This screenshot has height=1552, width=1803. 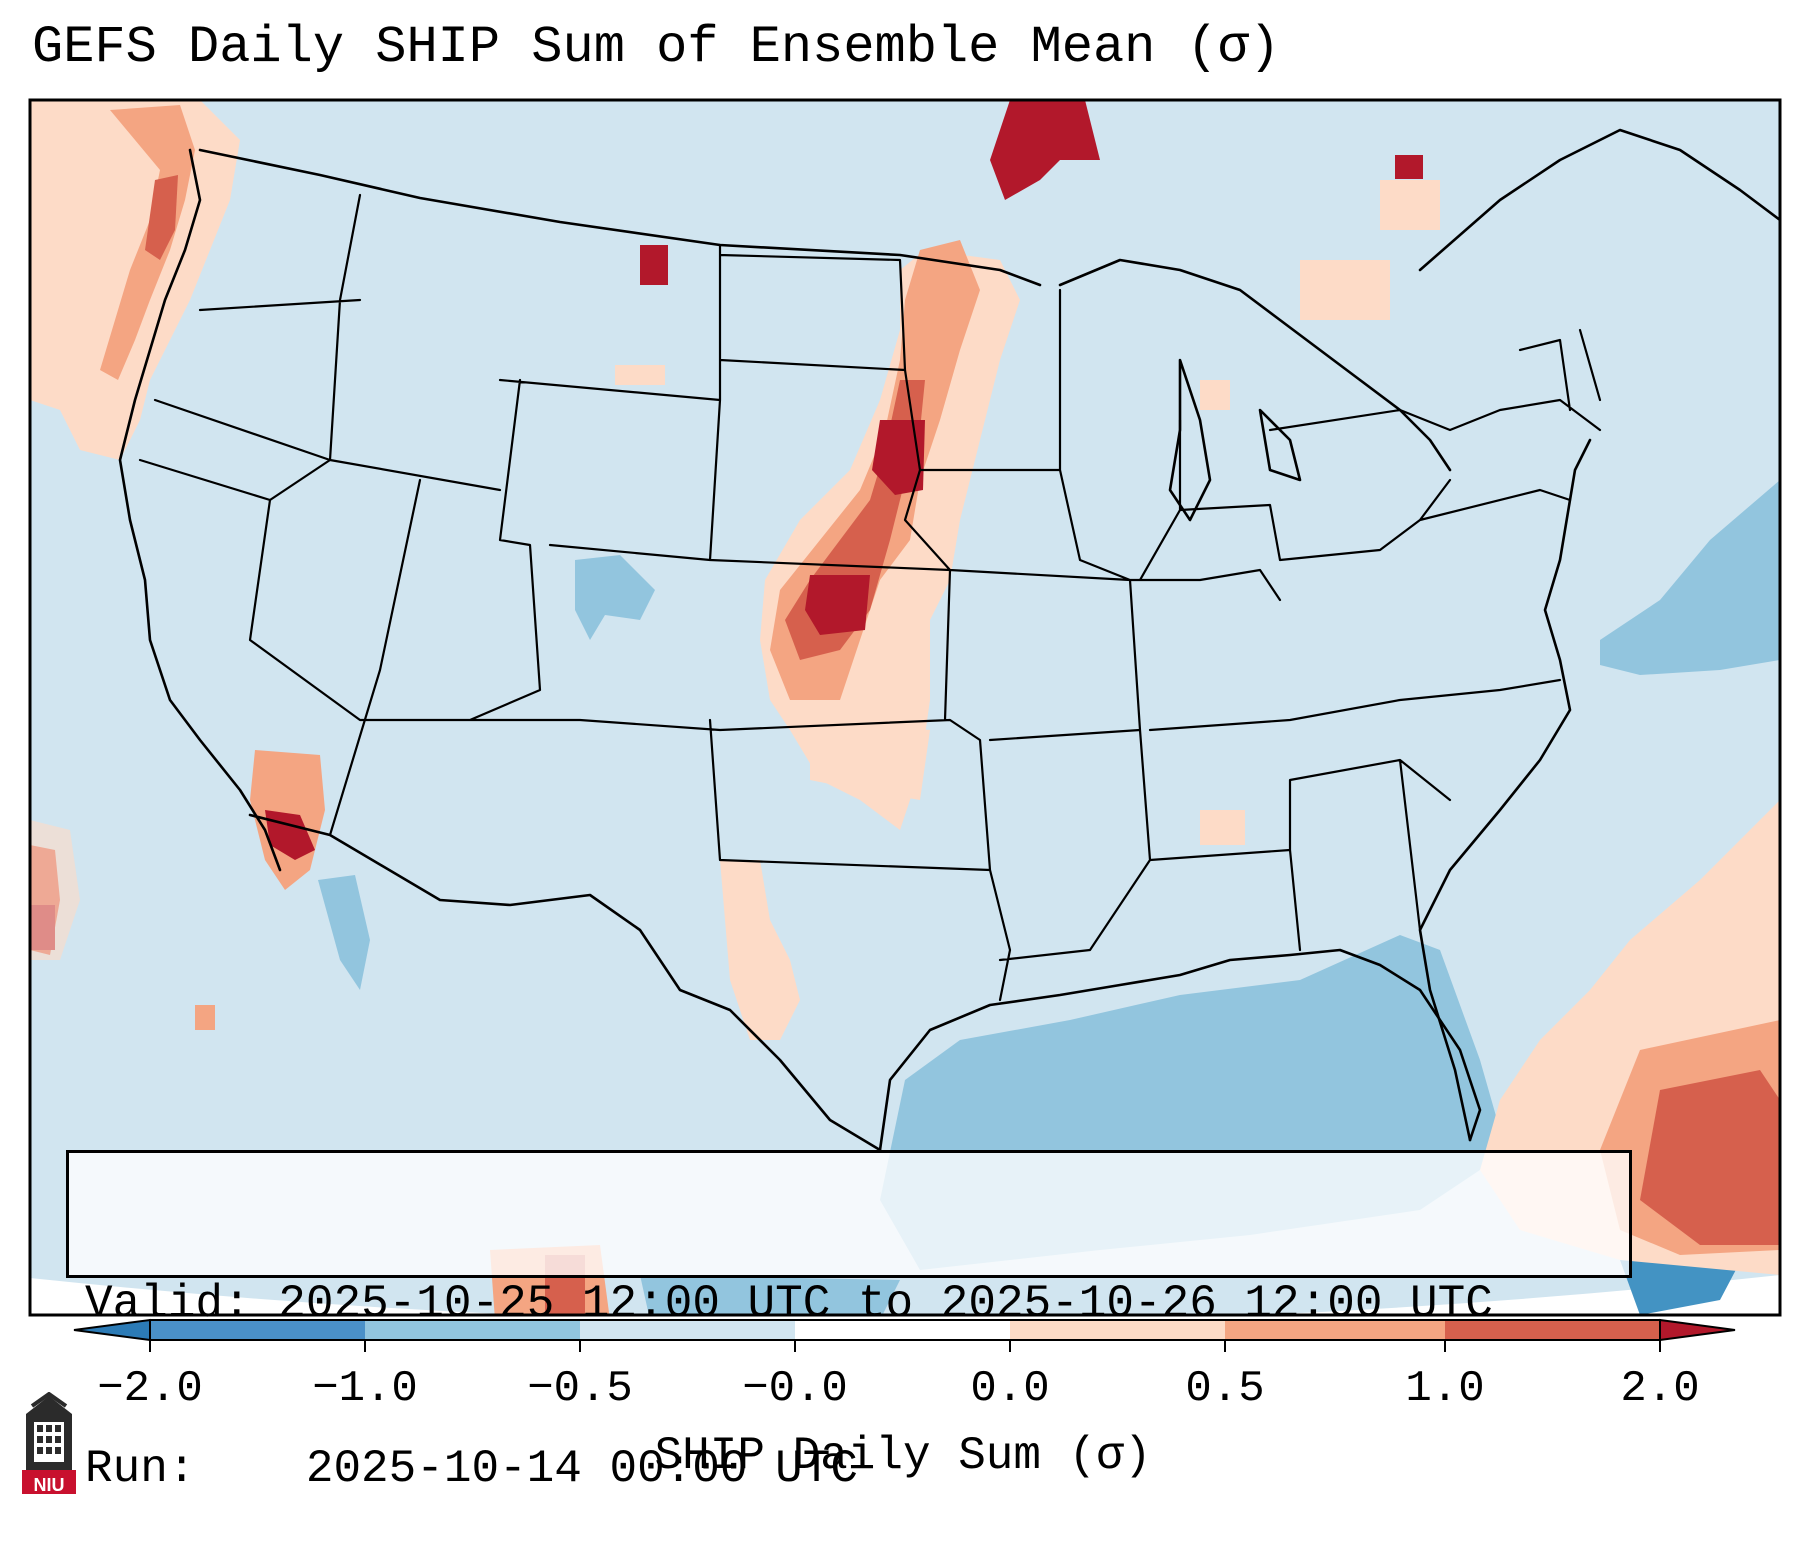 I want to click on colorbar-tick-label: 0.0, so click(x=1010, y=1389).